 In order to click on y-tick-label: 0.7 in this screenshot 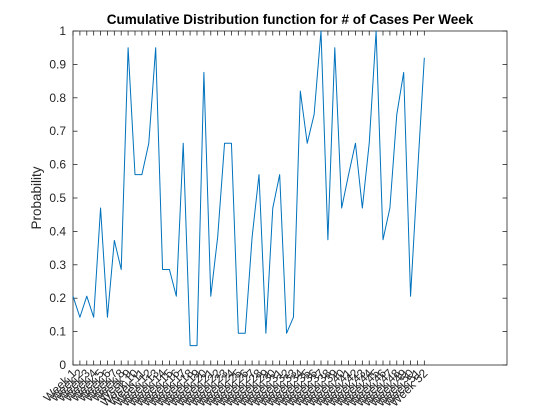, I will do `click(57, 131)`.